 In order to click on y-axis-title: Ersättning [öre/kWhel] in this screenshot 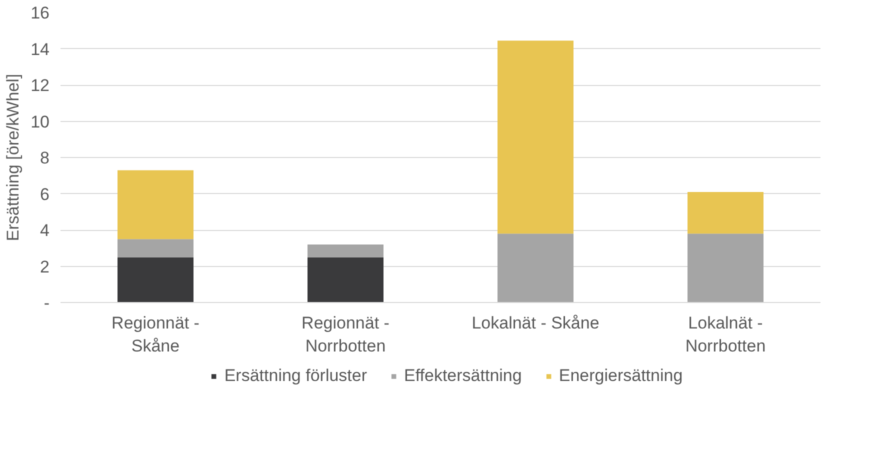, I will do `click(13, 158)`.